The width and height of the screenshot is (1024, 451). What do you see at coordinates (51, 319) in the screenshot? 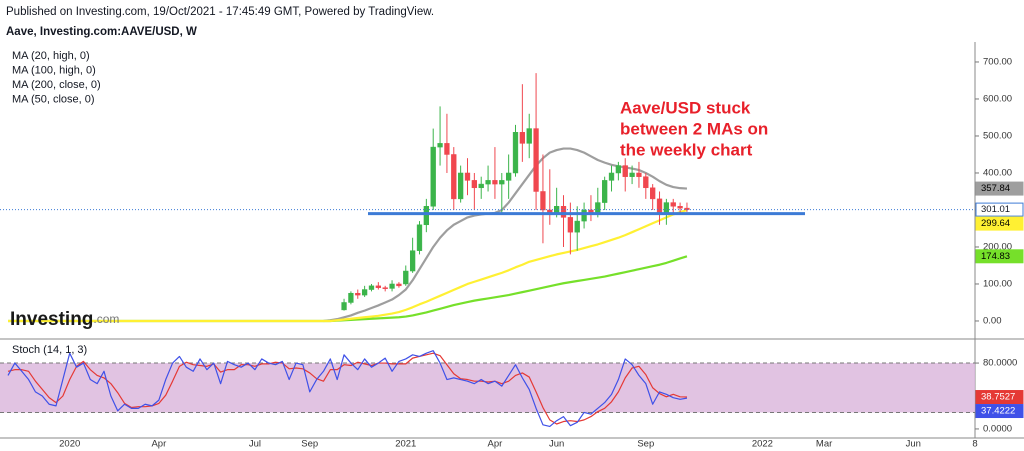
I see `logo-name: Investing` at bounding box center [51, 319].